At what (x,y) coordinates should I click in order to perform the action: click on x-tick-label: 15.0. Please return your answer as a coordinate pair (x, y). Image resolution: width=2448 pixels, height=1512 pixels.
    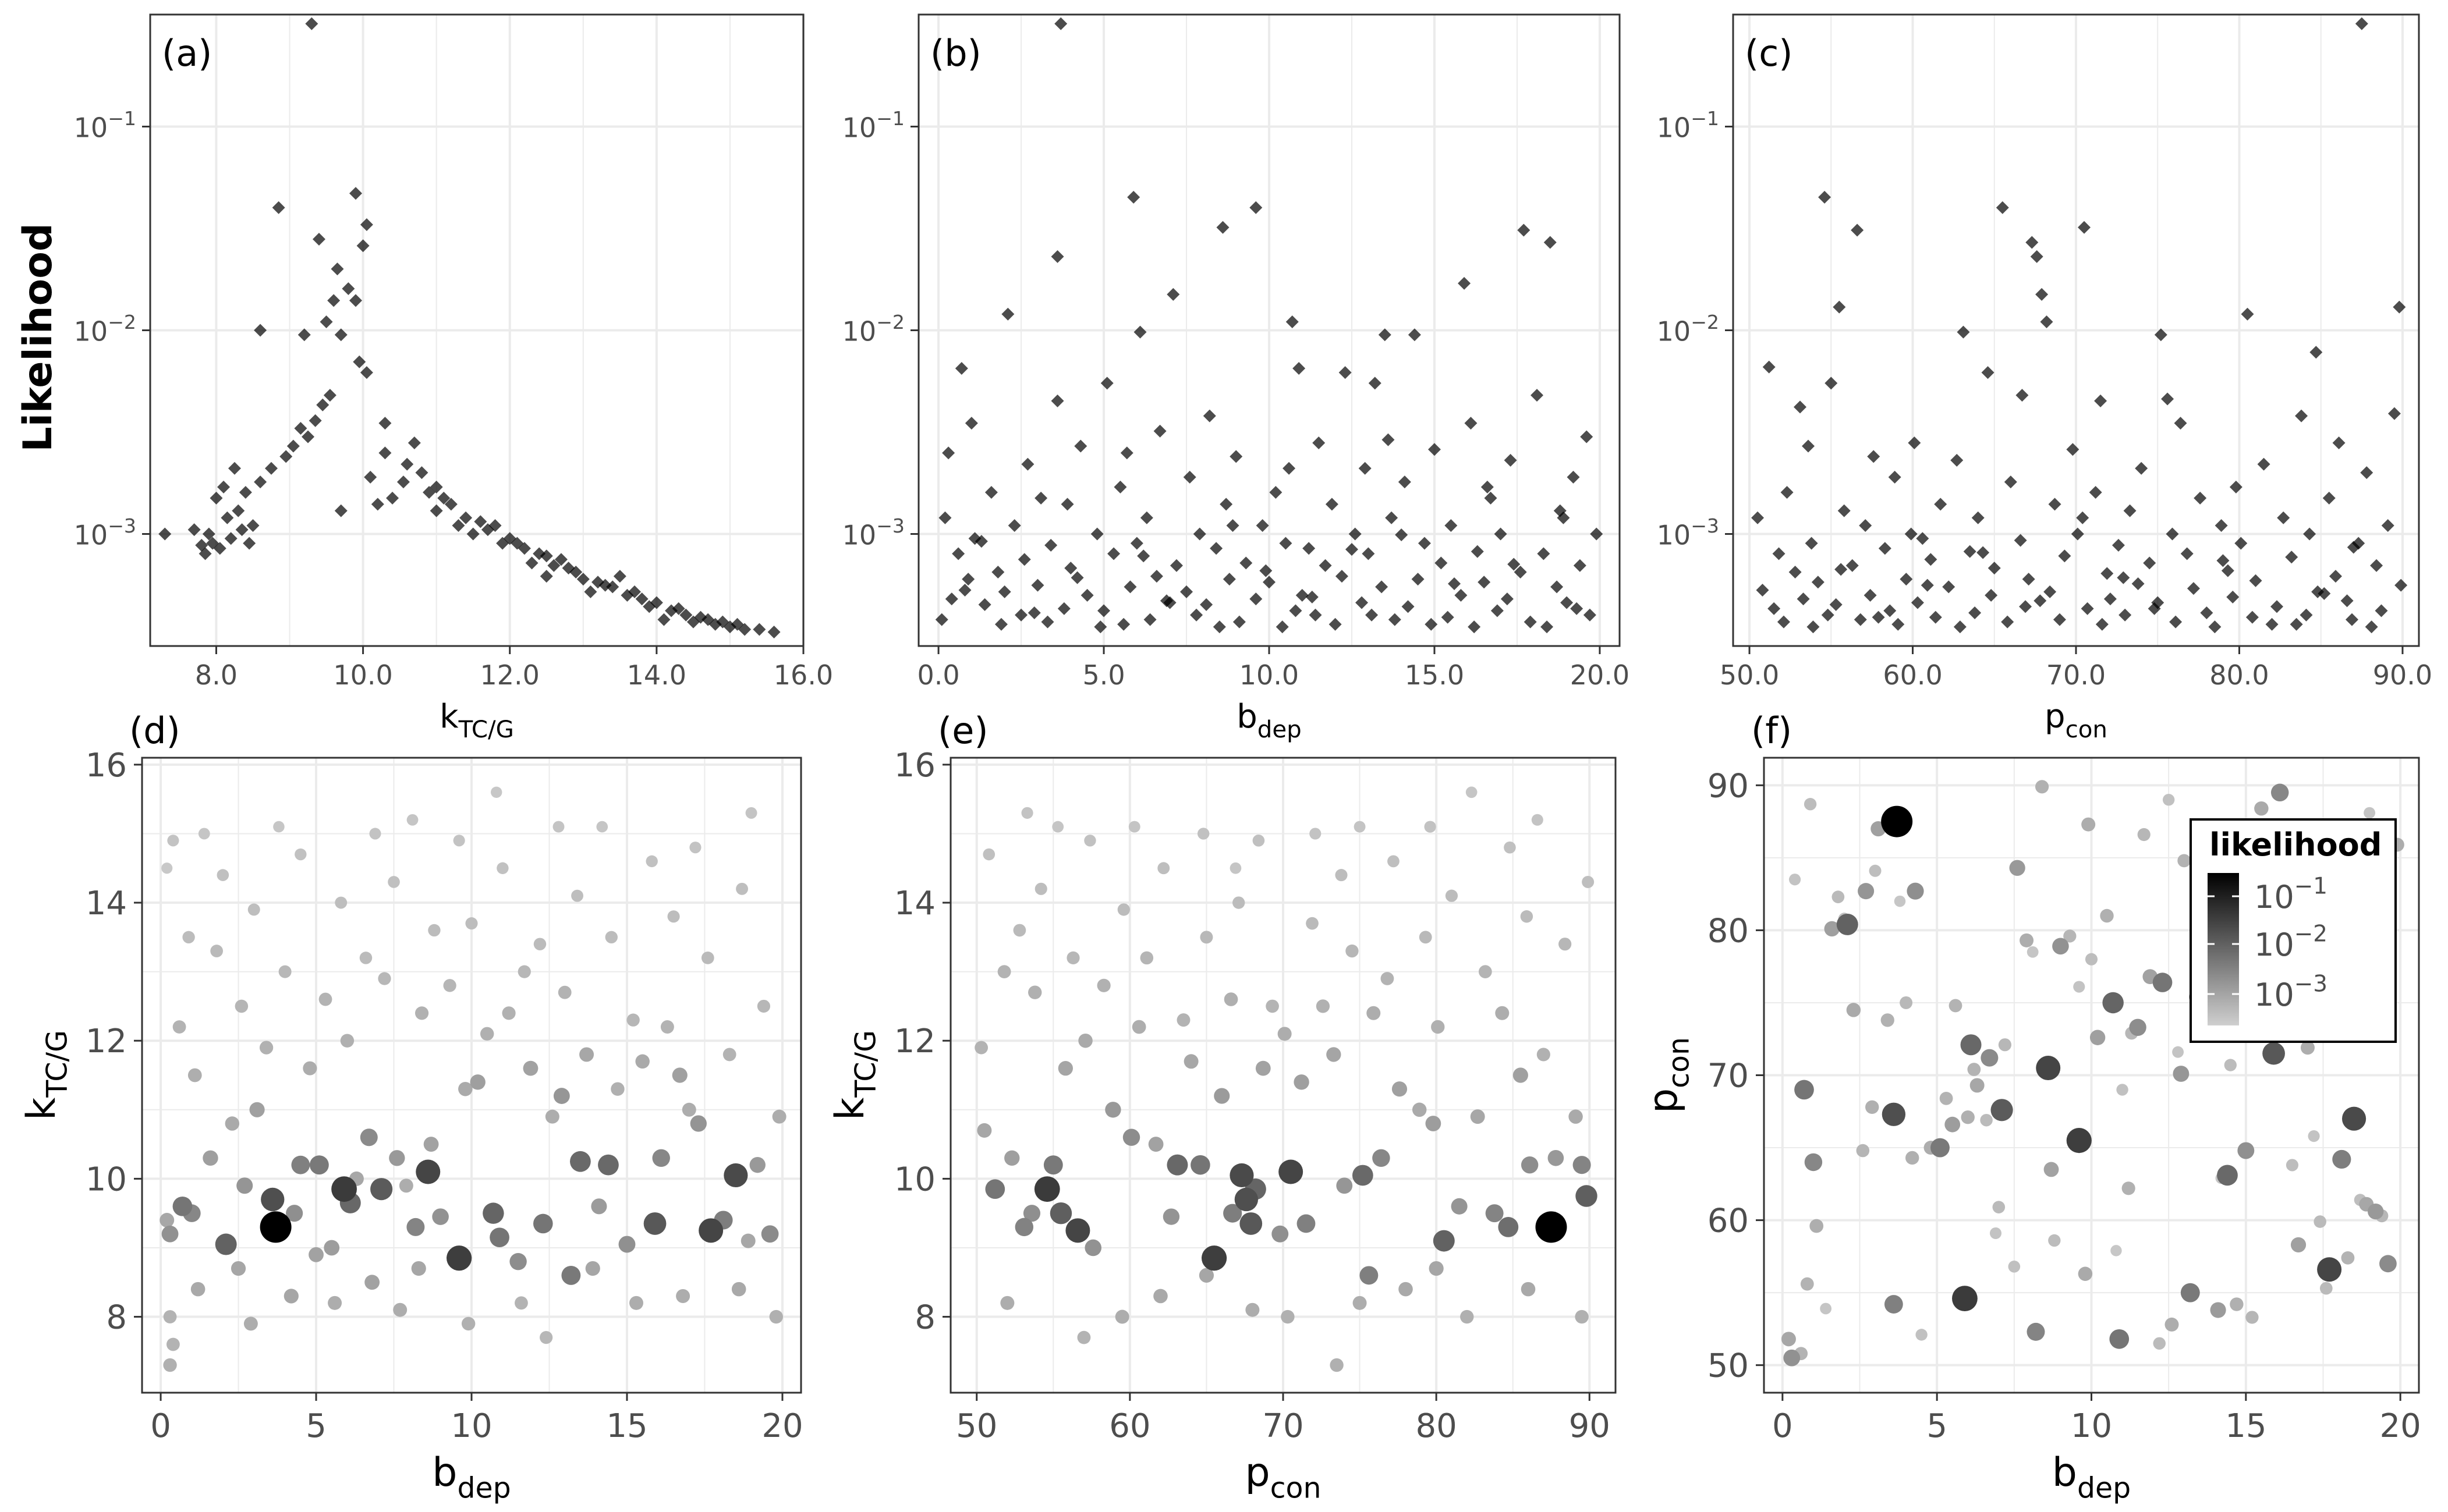
    Looking at the image, I should click on (1434, 675).